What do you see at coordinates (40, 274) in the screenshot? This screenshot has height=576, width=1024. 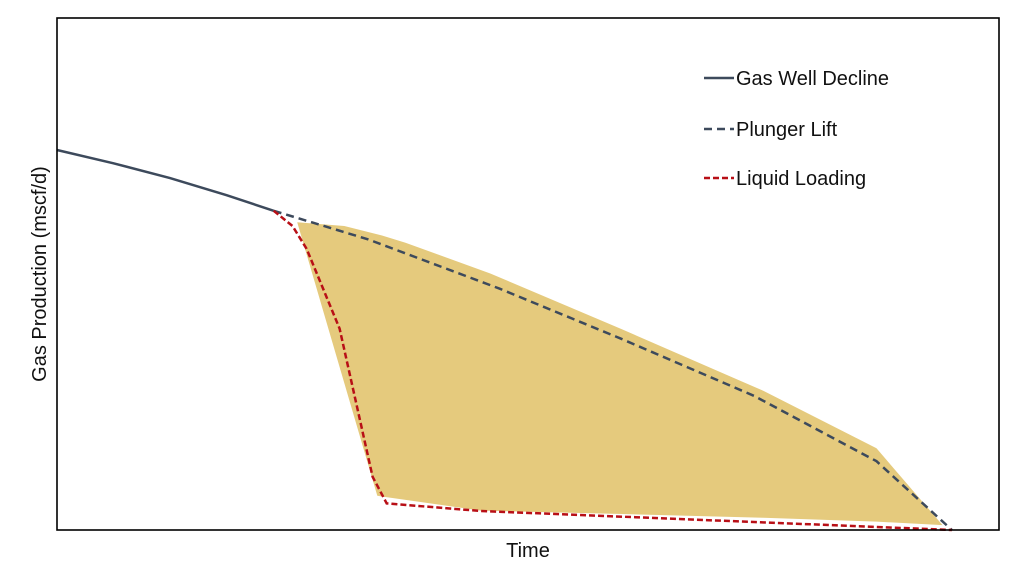 I see `y-axis-label: Gas Production (mscf/d)` at bounding box center [40, 274].